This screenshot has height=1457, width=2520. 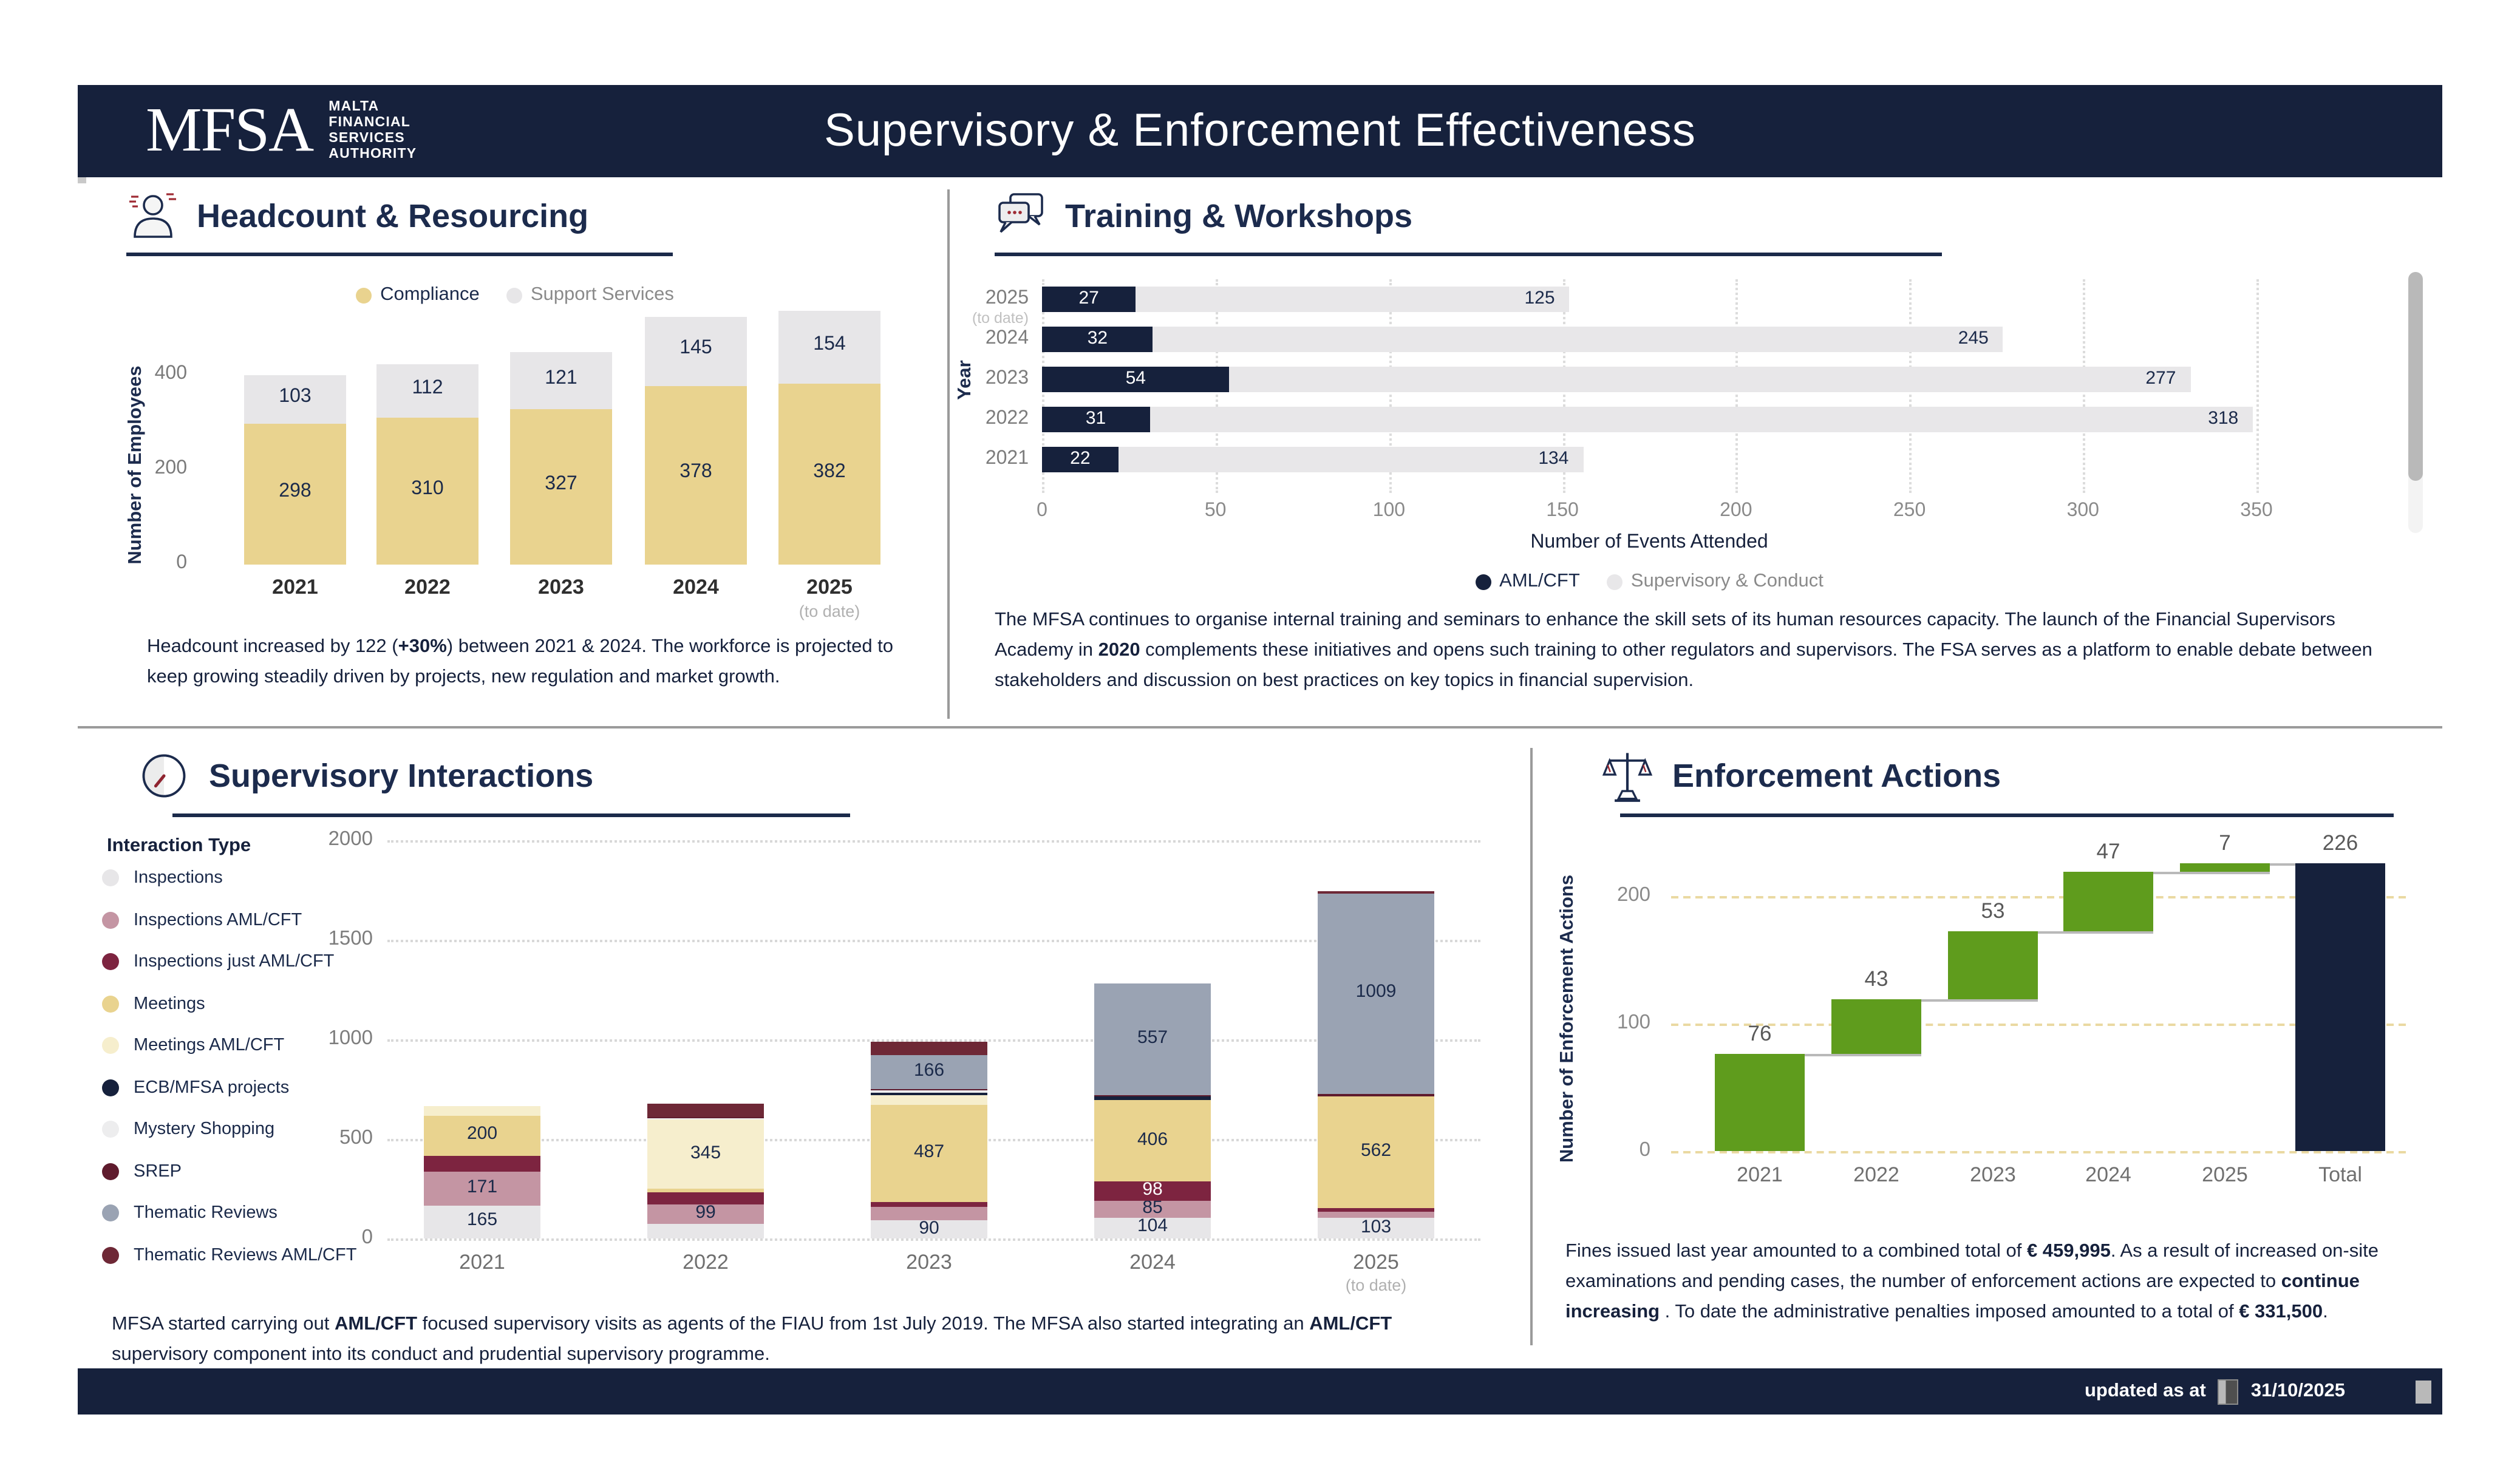 I want to click on bar-segment: 406, so click(x=1152, y=1140).